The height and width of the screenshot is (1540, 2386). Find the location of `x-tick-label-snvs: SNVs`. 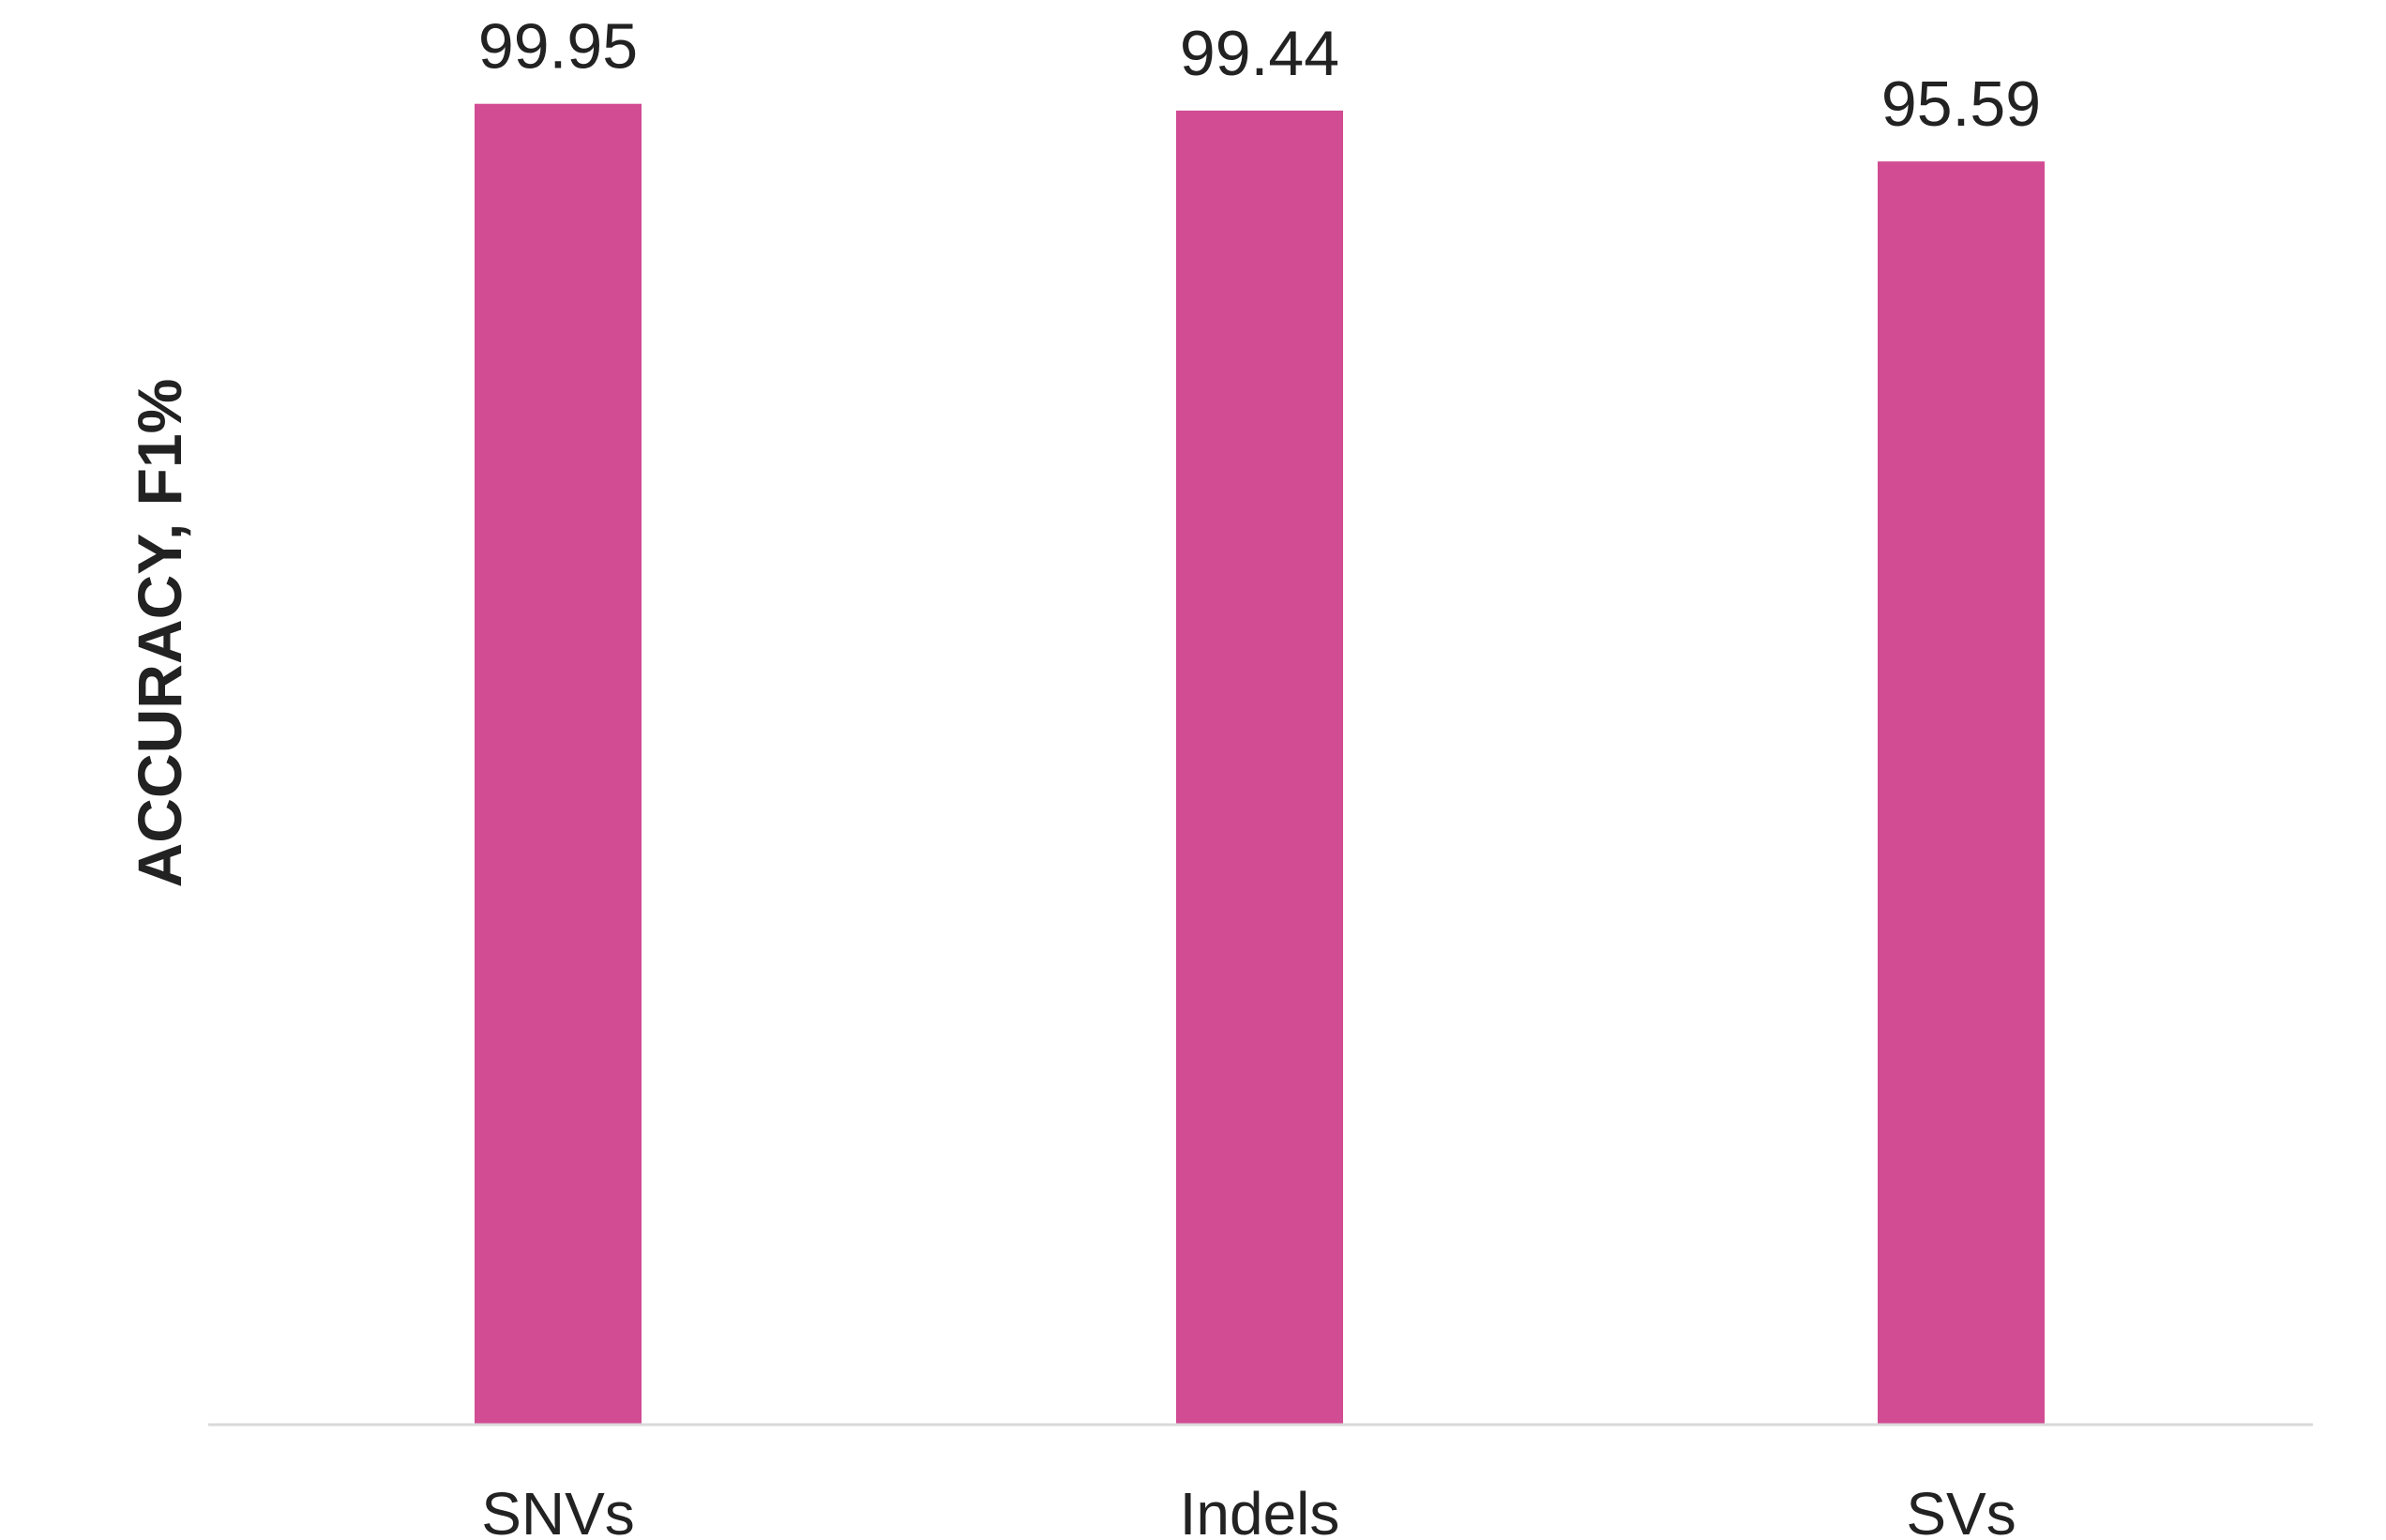

x-tick-label-snvs: SNVs is located at coordinates (558, 1510).